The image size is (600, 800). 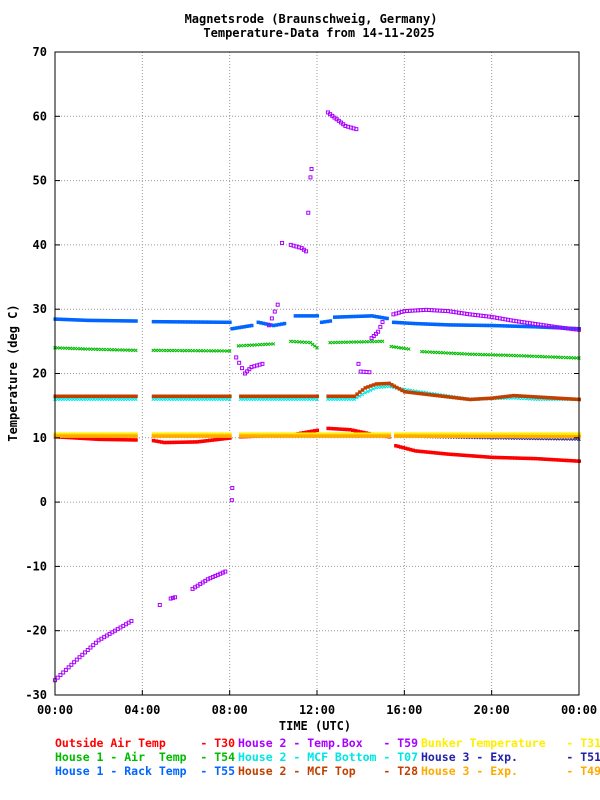 I want to click on legend-item: House 2 - MCF Top - T28, so click(x=328, y=771).